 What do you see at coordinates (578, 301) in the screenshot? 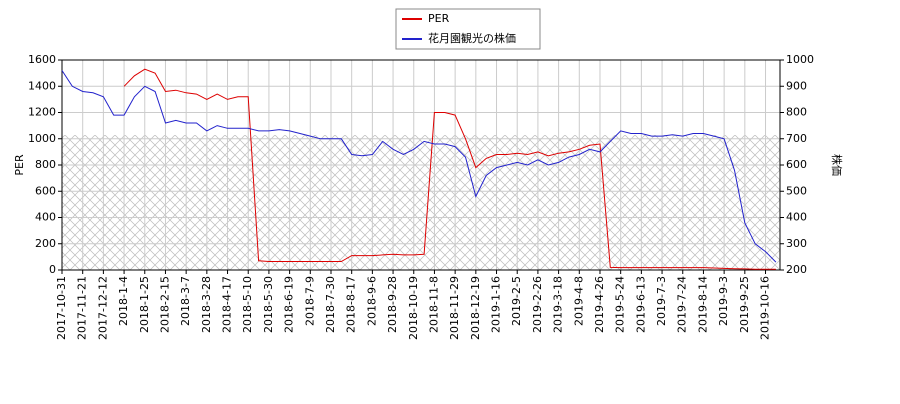
I see `x-tick-label: 2019-4-8` at bounding box center [578, 301].